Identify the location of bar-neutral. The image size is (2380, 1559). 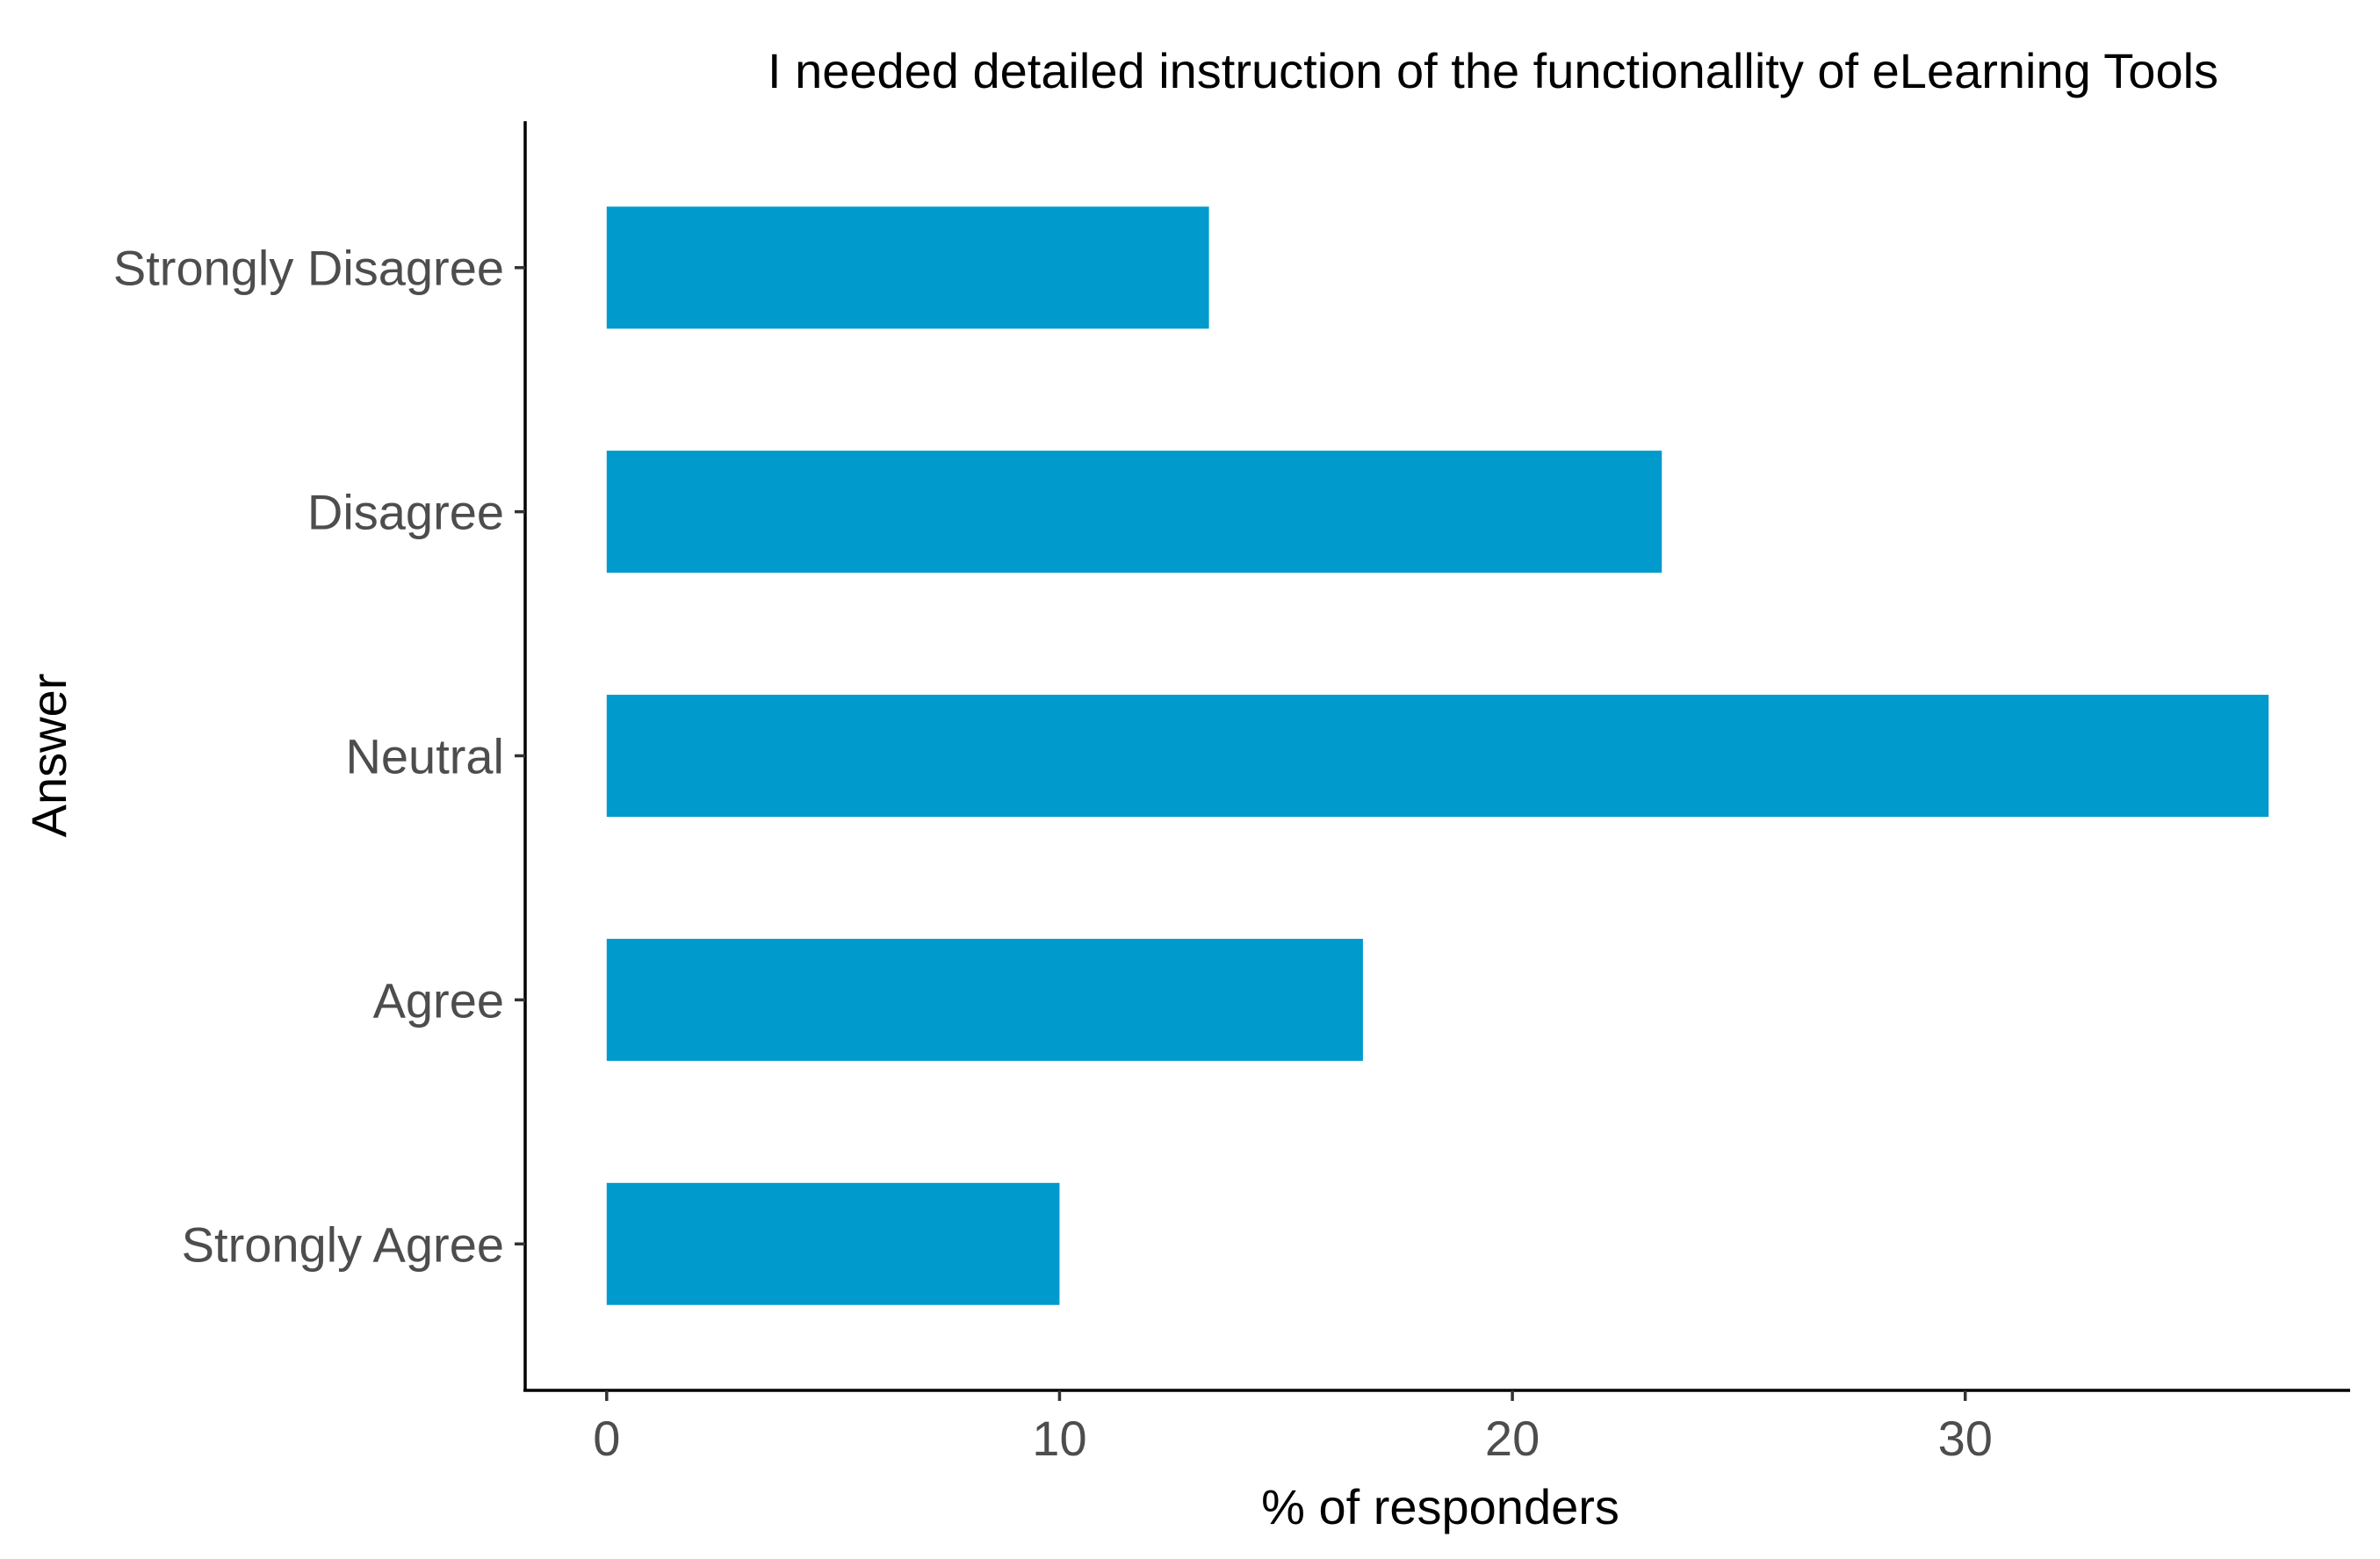
(1437, 756).